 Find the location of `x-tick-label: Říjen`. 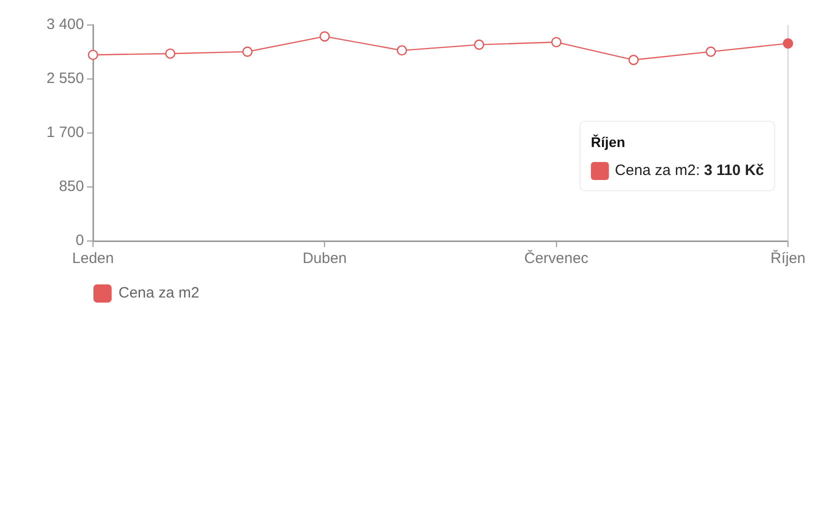

x-tick-label: Říjen is located at coordinates (788, 258).